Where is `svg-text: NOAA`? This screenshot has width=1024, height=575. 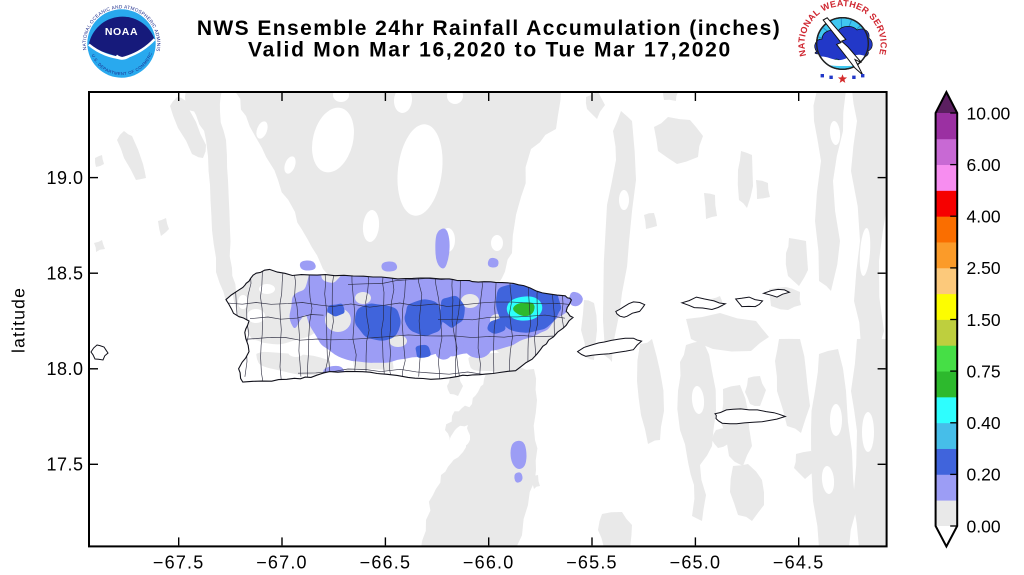 svg-text: NOAA is located at coordinates (121, 32).